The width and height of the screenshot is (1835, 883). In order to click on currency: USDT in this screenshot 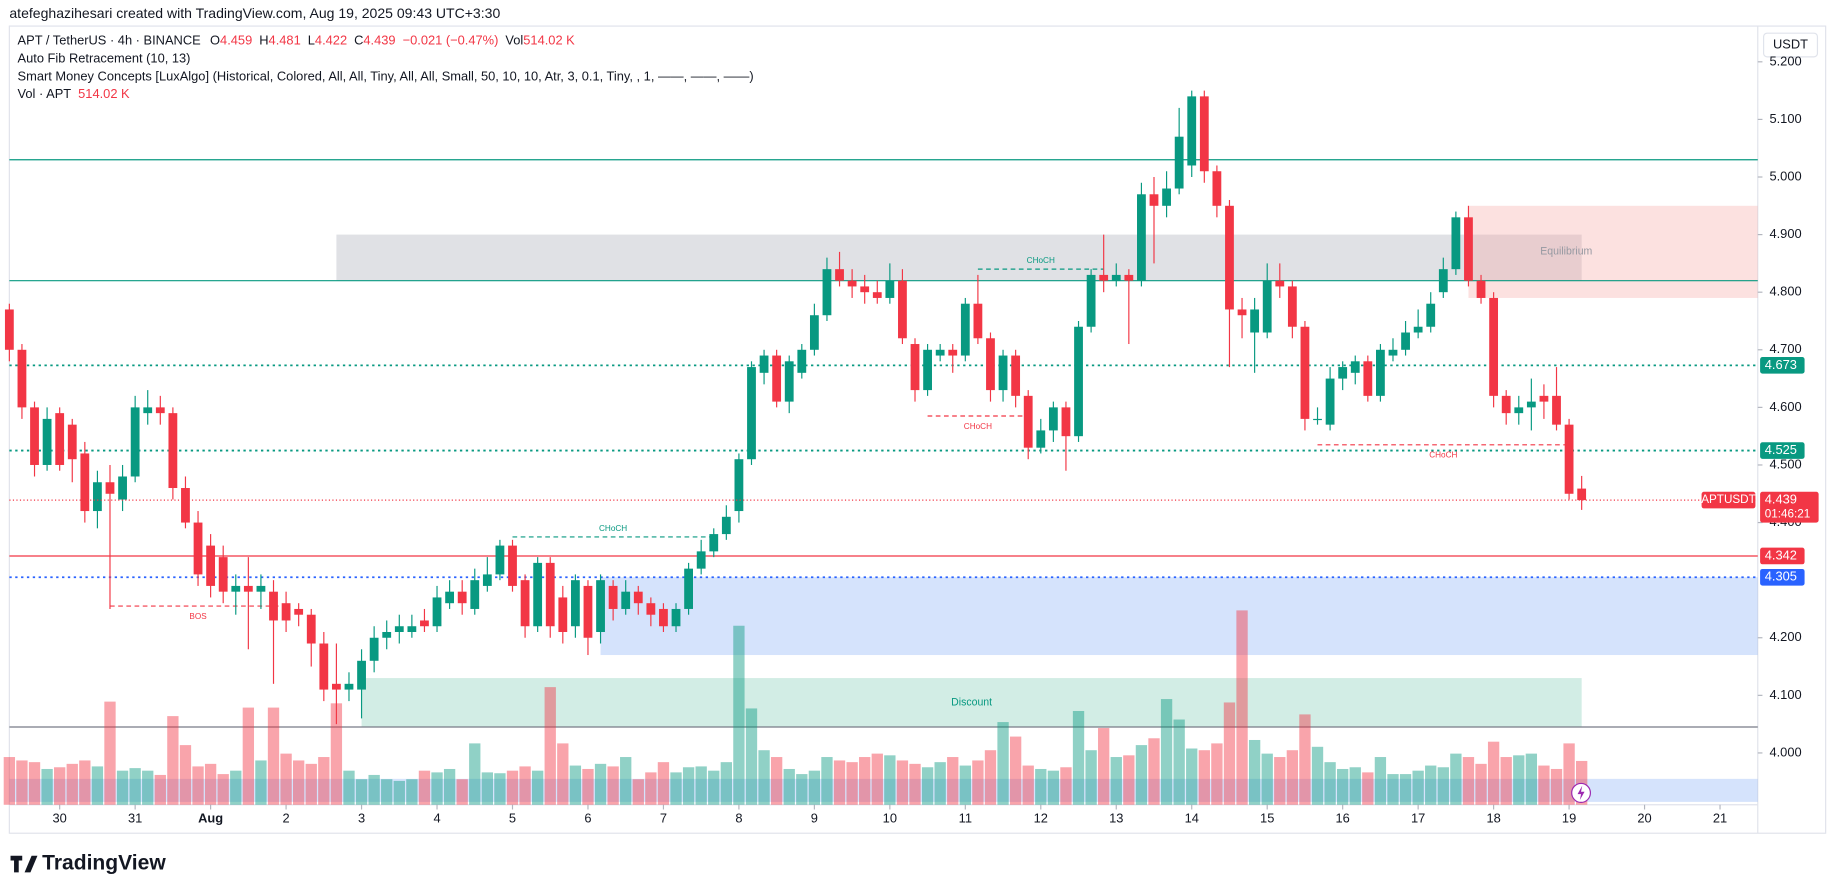, I will do `click(1790, 43)`.